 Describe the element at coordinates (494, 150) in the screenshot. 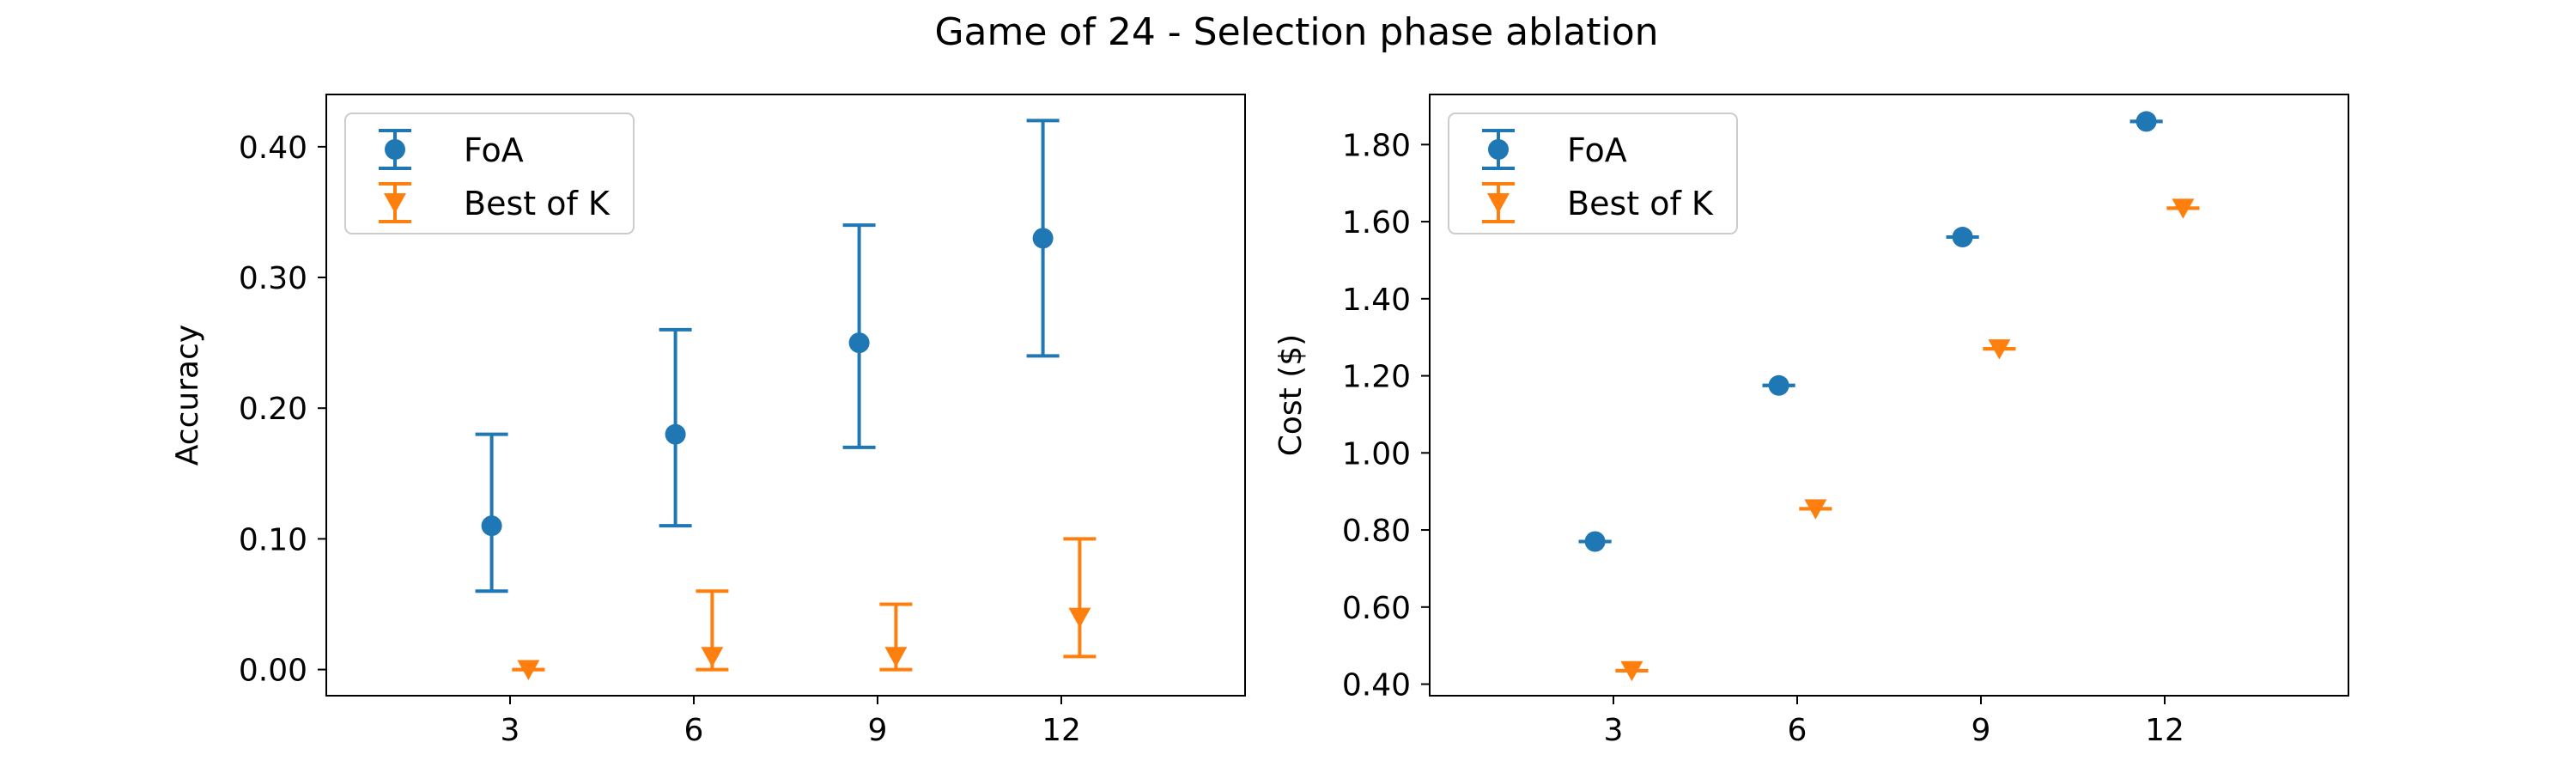

I see `accuracy-legend-foa-label: FoA` at that location.